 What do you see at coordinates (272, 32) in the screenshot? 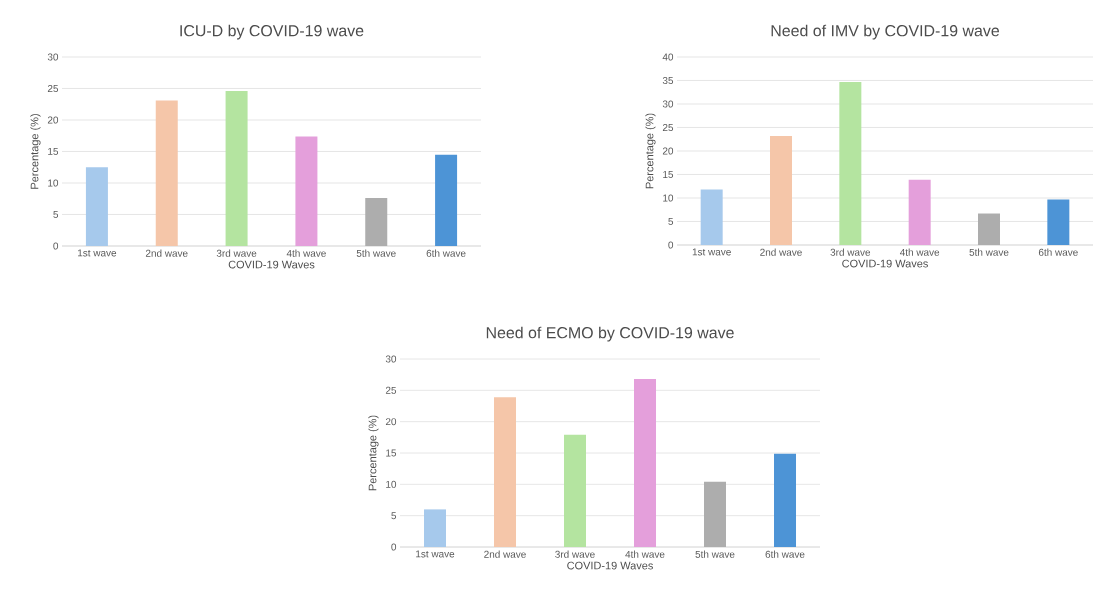
I see `chart-title: ICU-D by COVID-19 wave` at bounding box center [272, 32].